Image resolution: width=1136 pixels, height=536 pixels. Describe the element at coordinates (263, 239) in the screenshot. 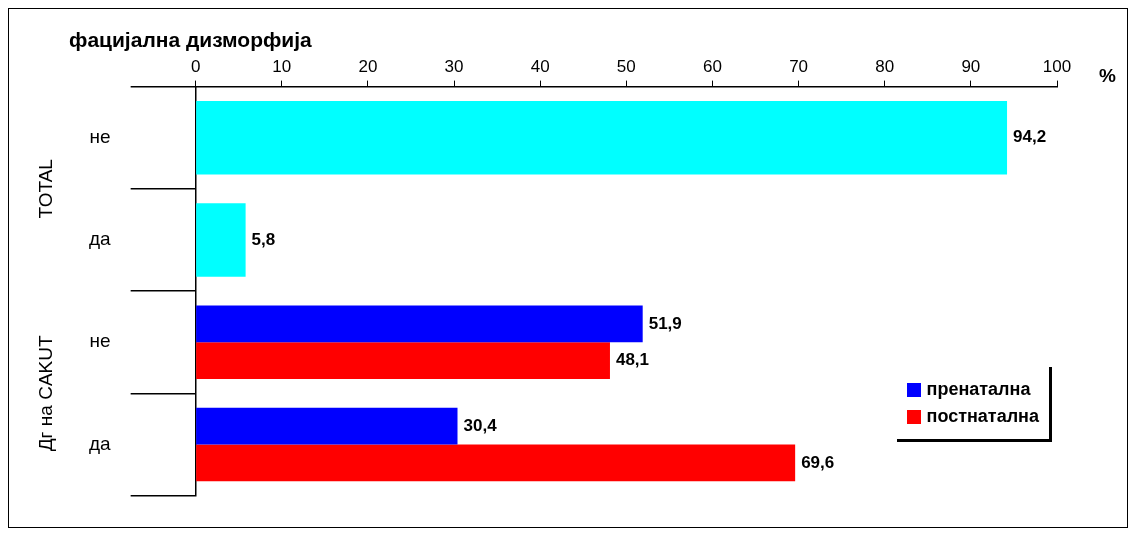

I see `data-label: 5,8` at that location.